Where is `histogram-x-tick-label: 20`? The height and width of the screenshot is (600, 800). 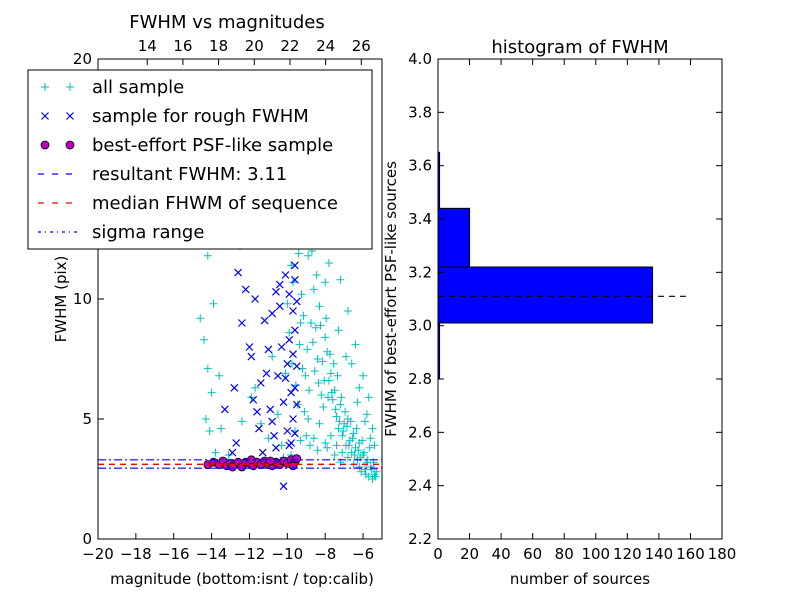
histogram-x-tick-label: 20 is located at coordinates (469, 554).